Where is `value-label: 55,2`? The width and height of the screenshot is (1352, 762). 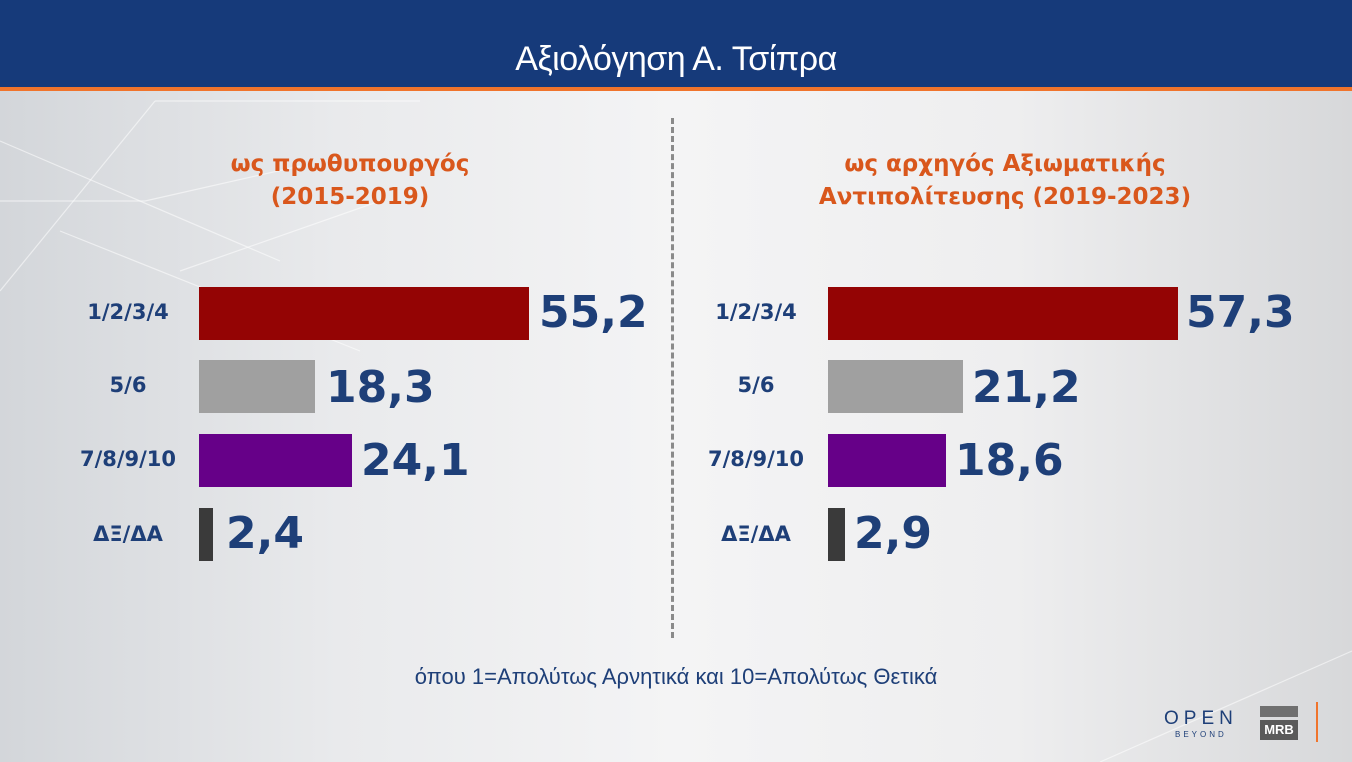 value-label: 55,2 is located at coordinates (593, 312).